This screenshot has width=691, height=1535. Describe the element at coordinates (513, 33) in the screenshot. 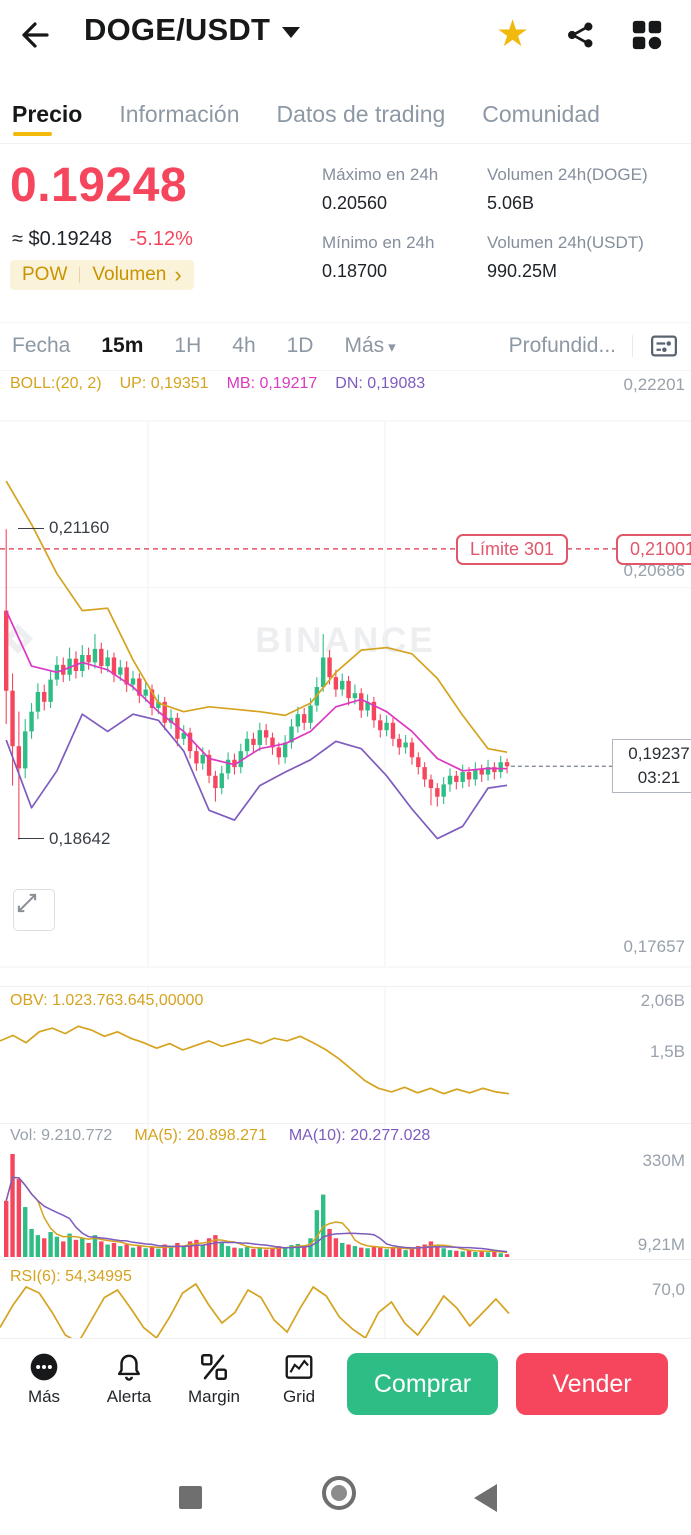

I see `favorite-star-icon: ★` at that location.